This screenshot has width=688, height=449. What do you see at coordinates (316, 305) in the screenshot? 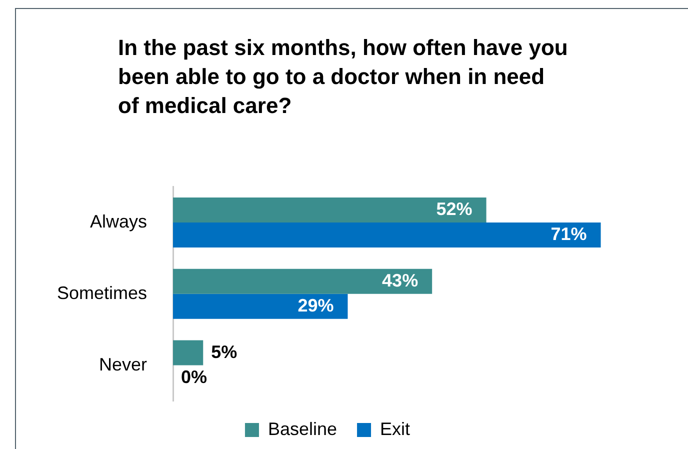
I see `data-label: 29%` at bounding box center [316, 305].